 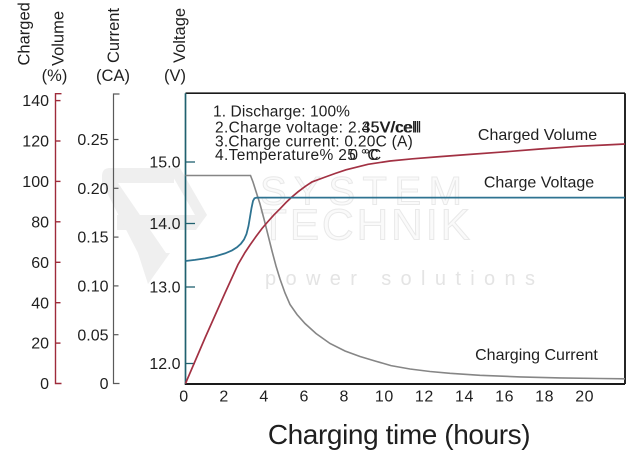 What do you see at coordinates (536, 355) in the screenshot?
I see `svg-text: Charging Current` at bounding box center [536, 355].